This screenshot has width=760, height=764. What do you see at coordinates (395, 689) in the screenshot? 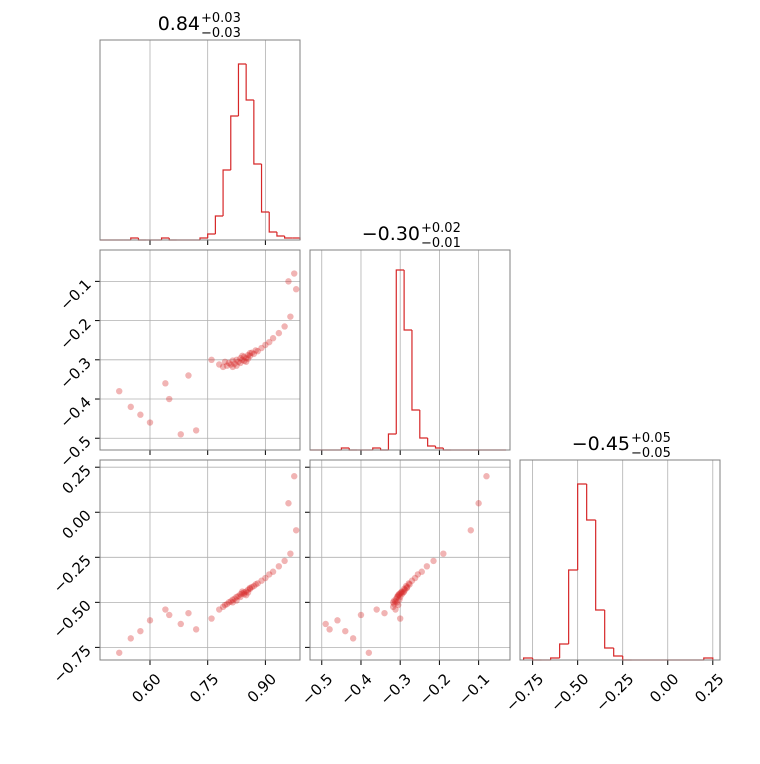
I see `x-tick-label: −0.3` at bounding box center [395, 689].